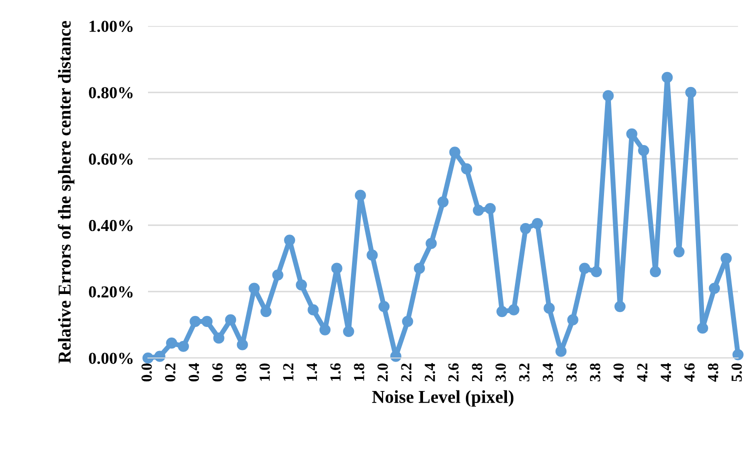  I want to click on x-tick-label: 5.0, so click(737, 372).